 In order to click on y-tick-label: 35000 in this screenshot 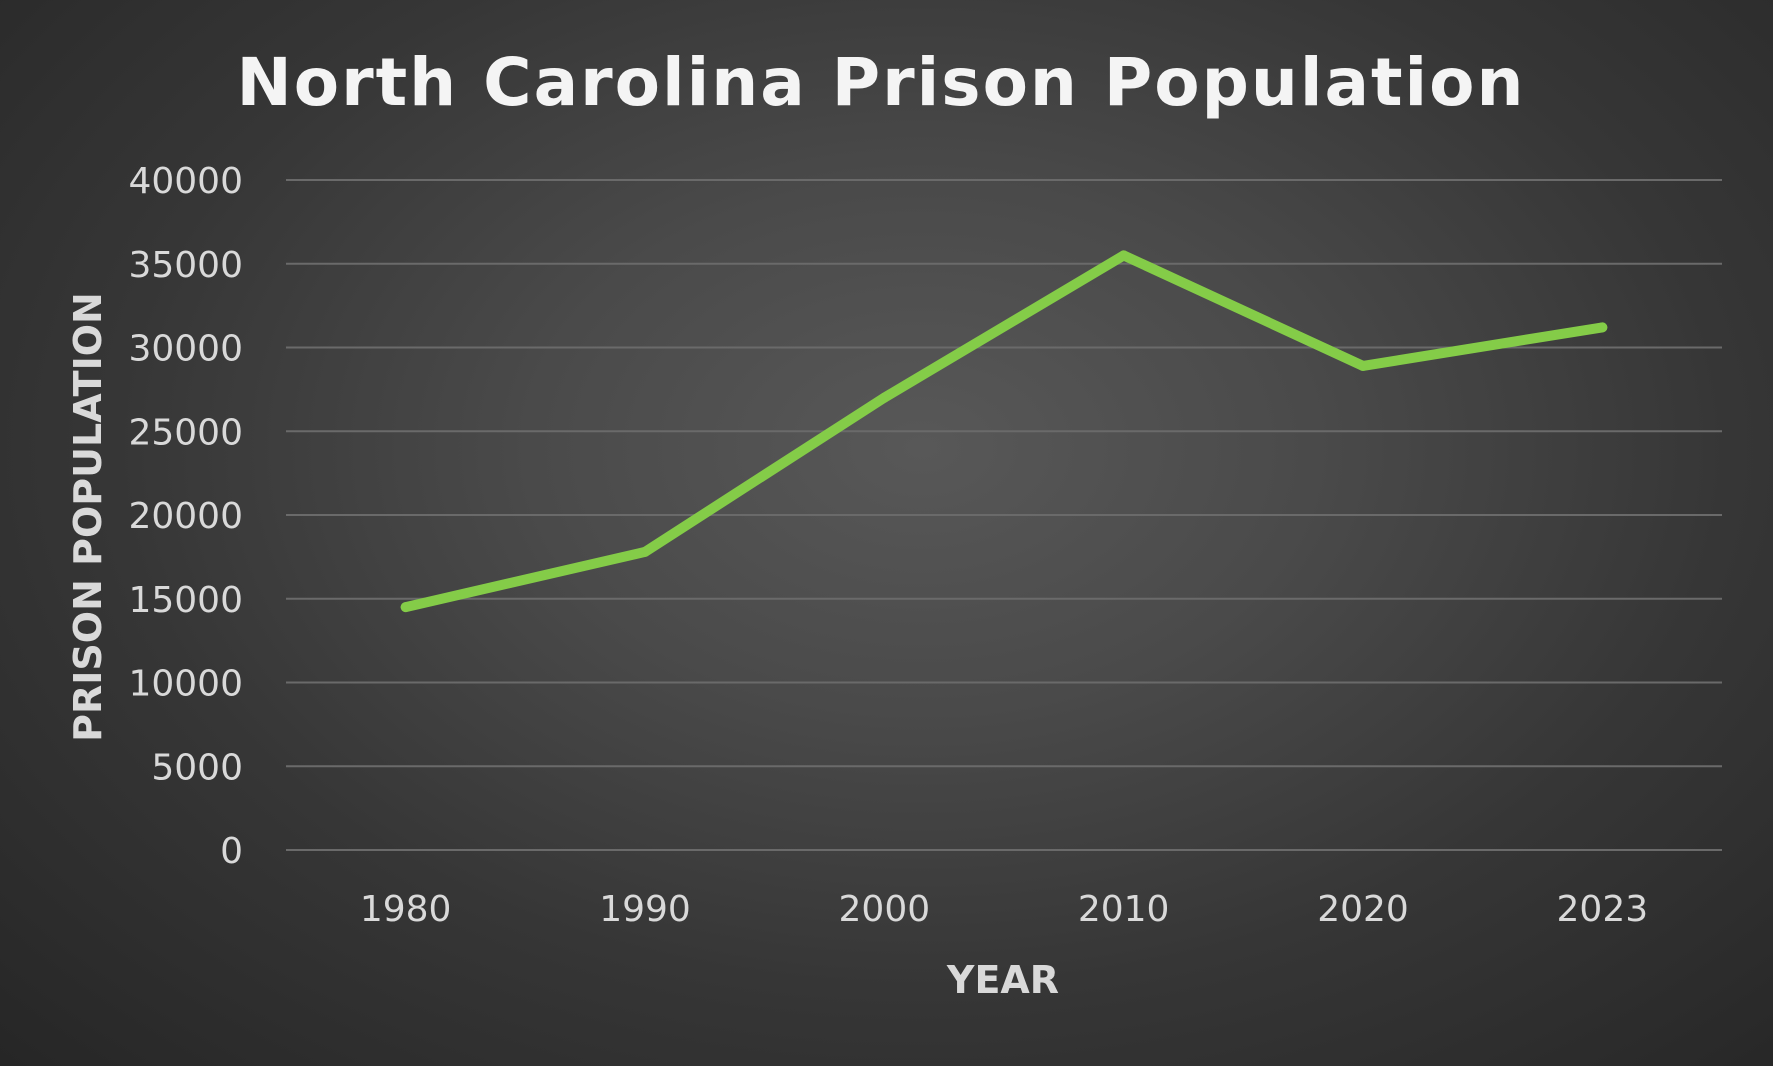, I will do `click(185, 265)`.